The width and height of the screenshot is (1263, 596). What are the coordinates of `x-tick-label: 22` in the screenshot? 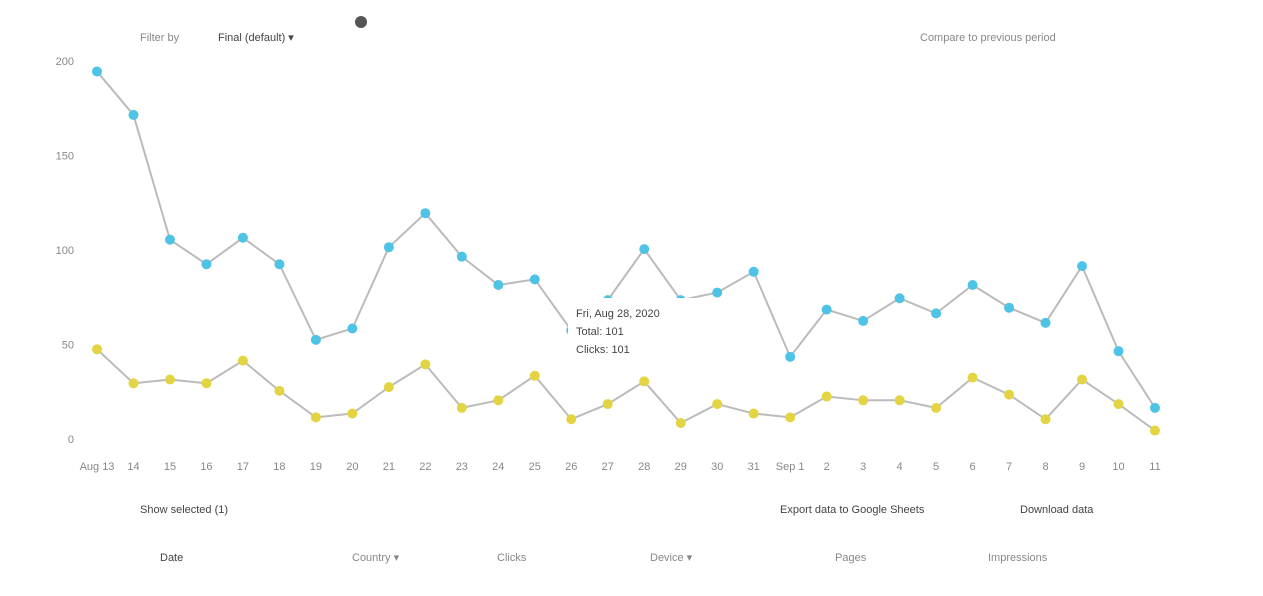 It's located at (425, 467).